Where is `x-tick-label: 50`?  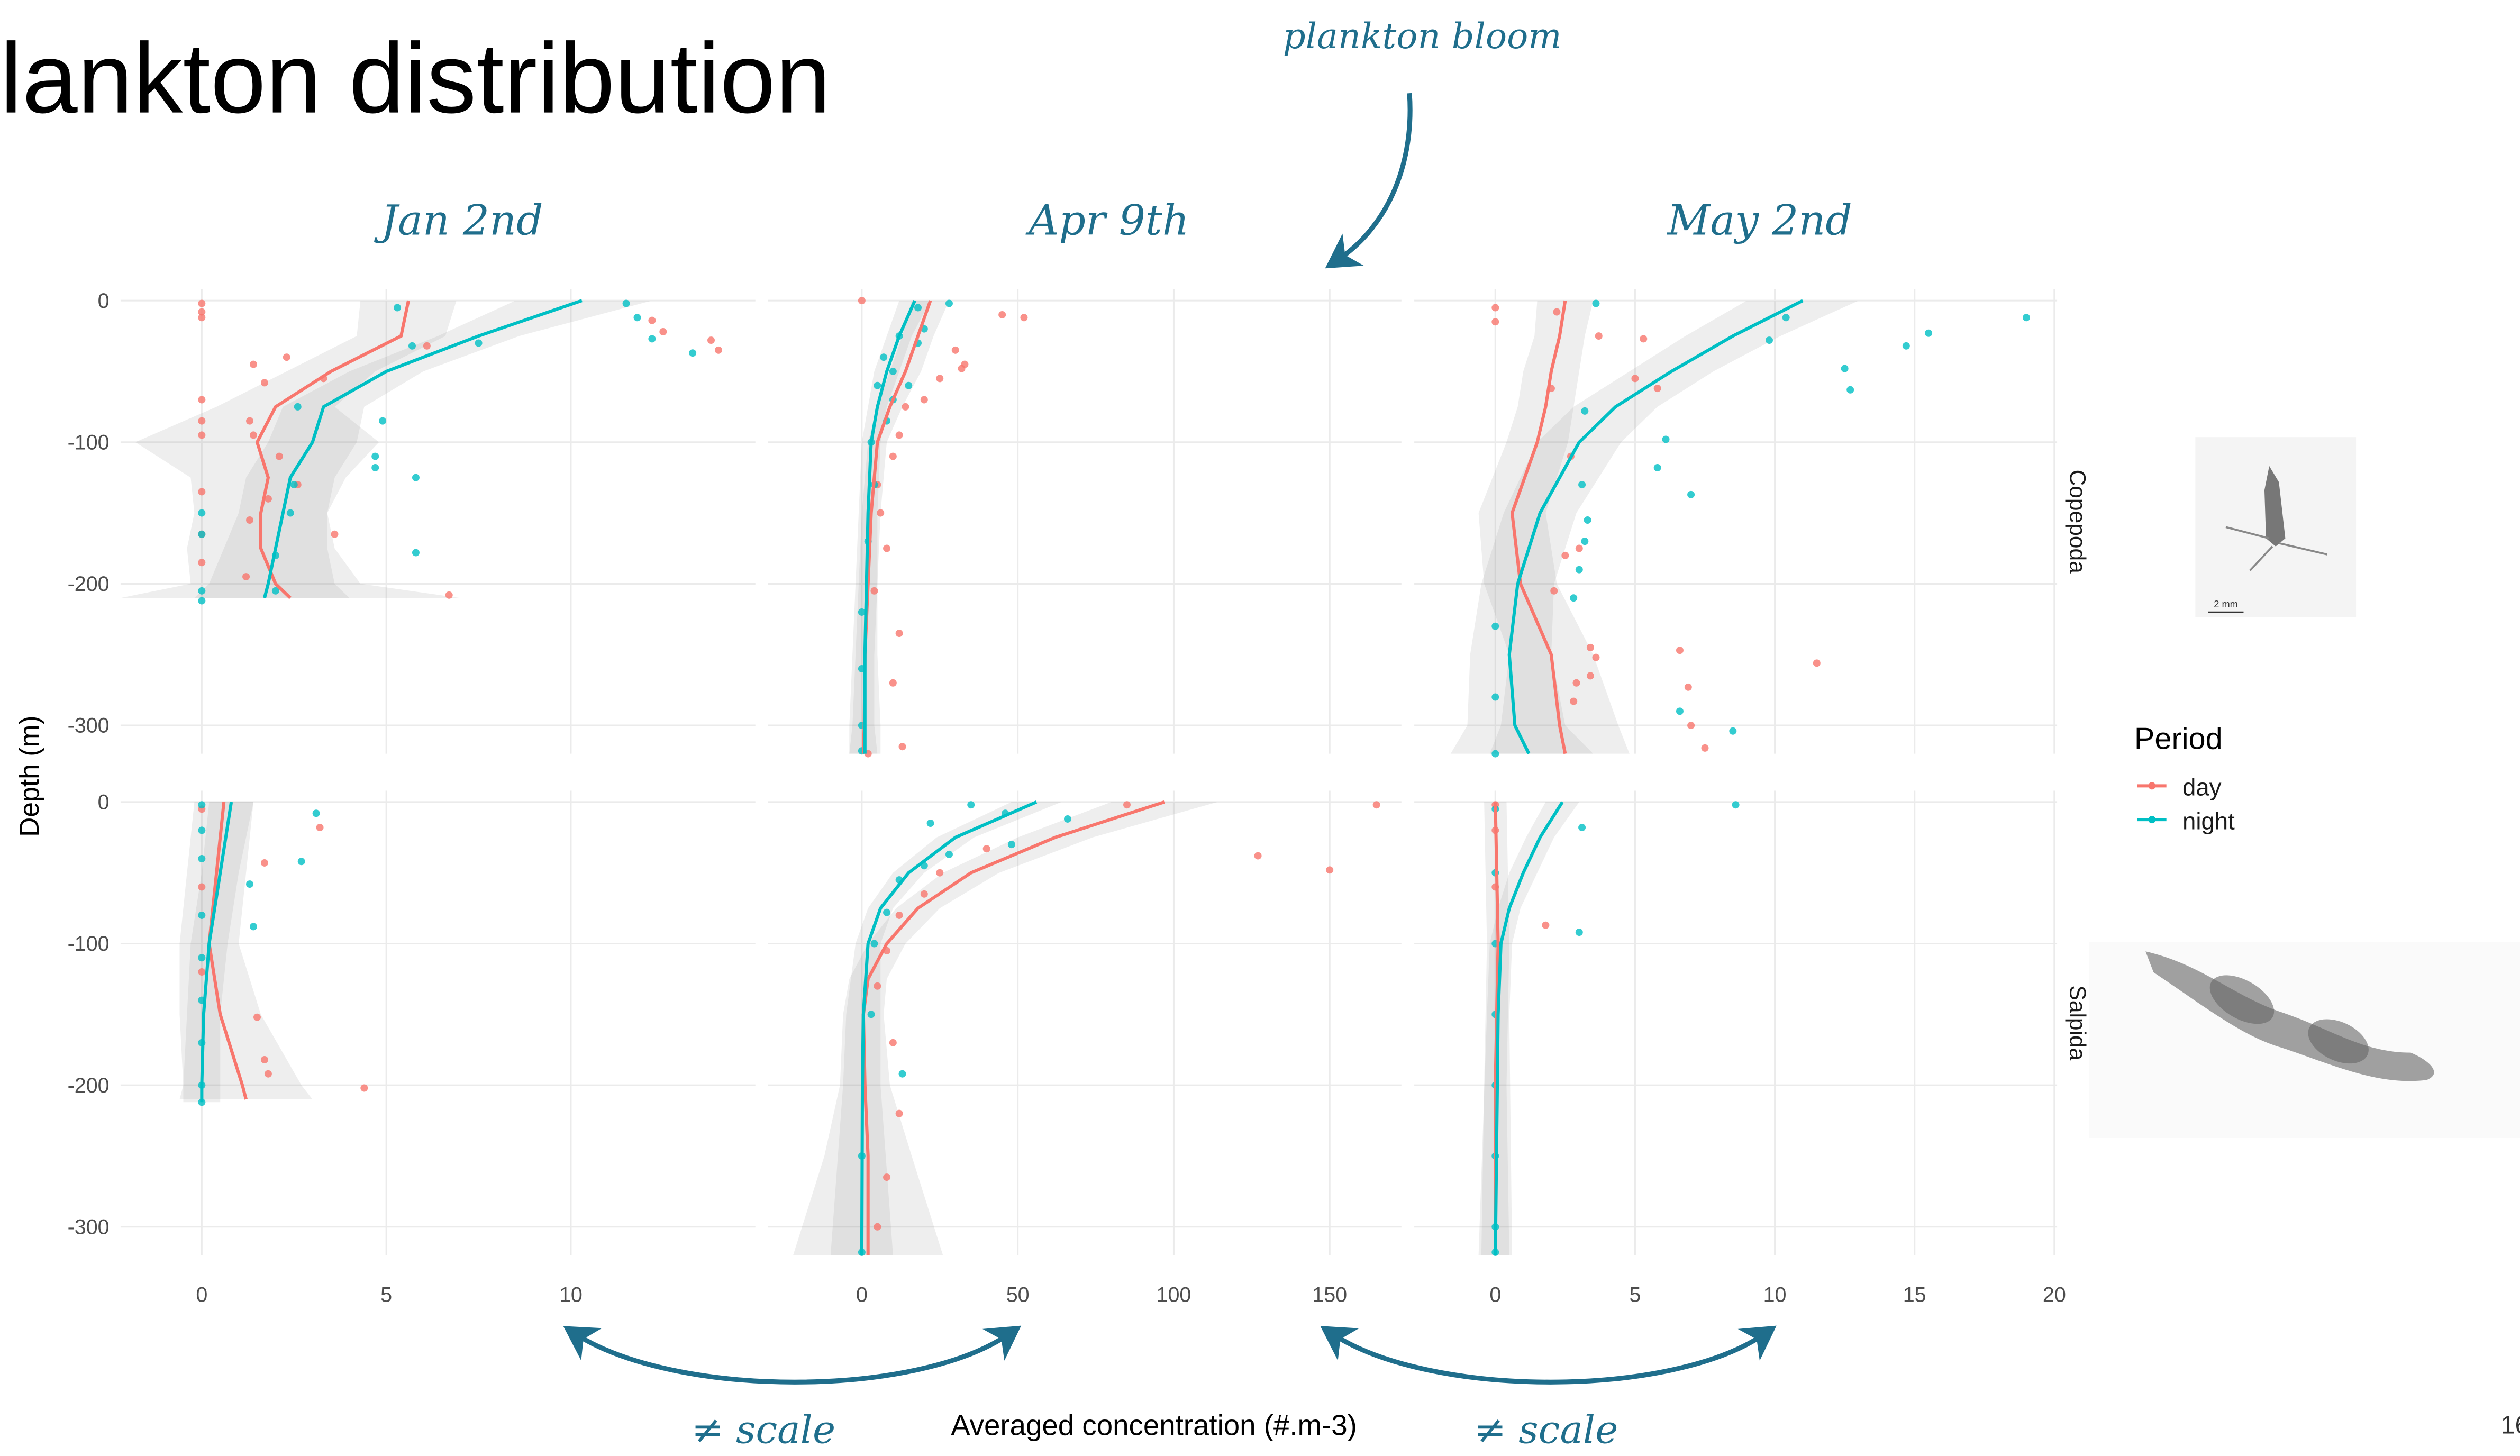 x-tick-label: 50 is located at coordinates (1018, 1295).